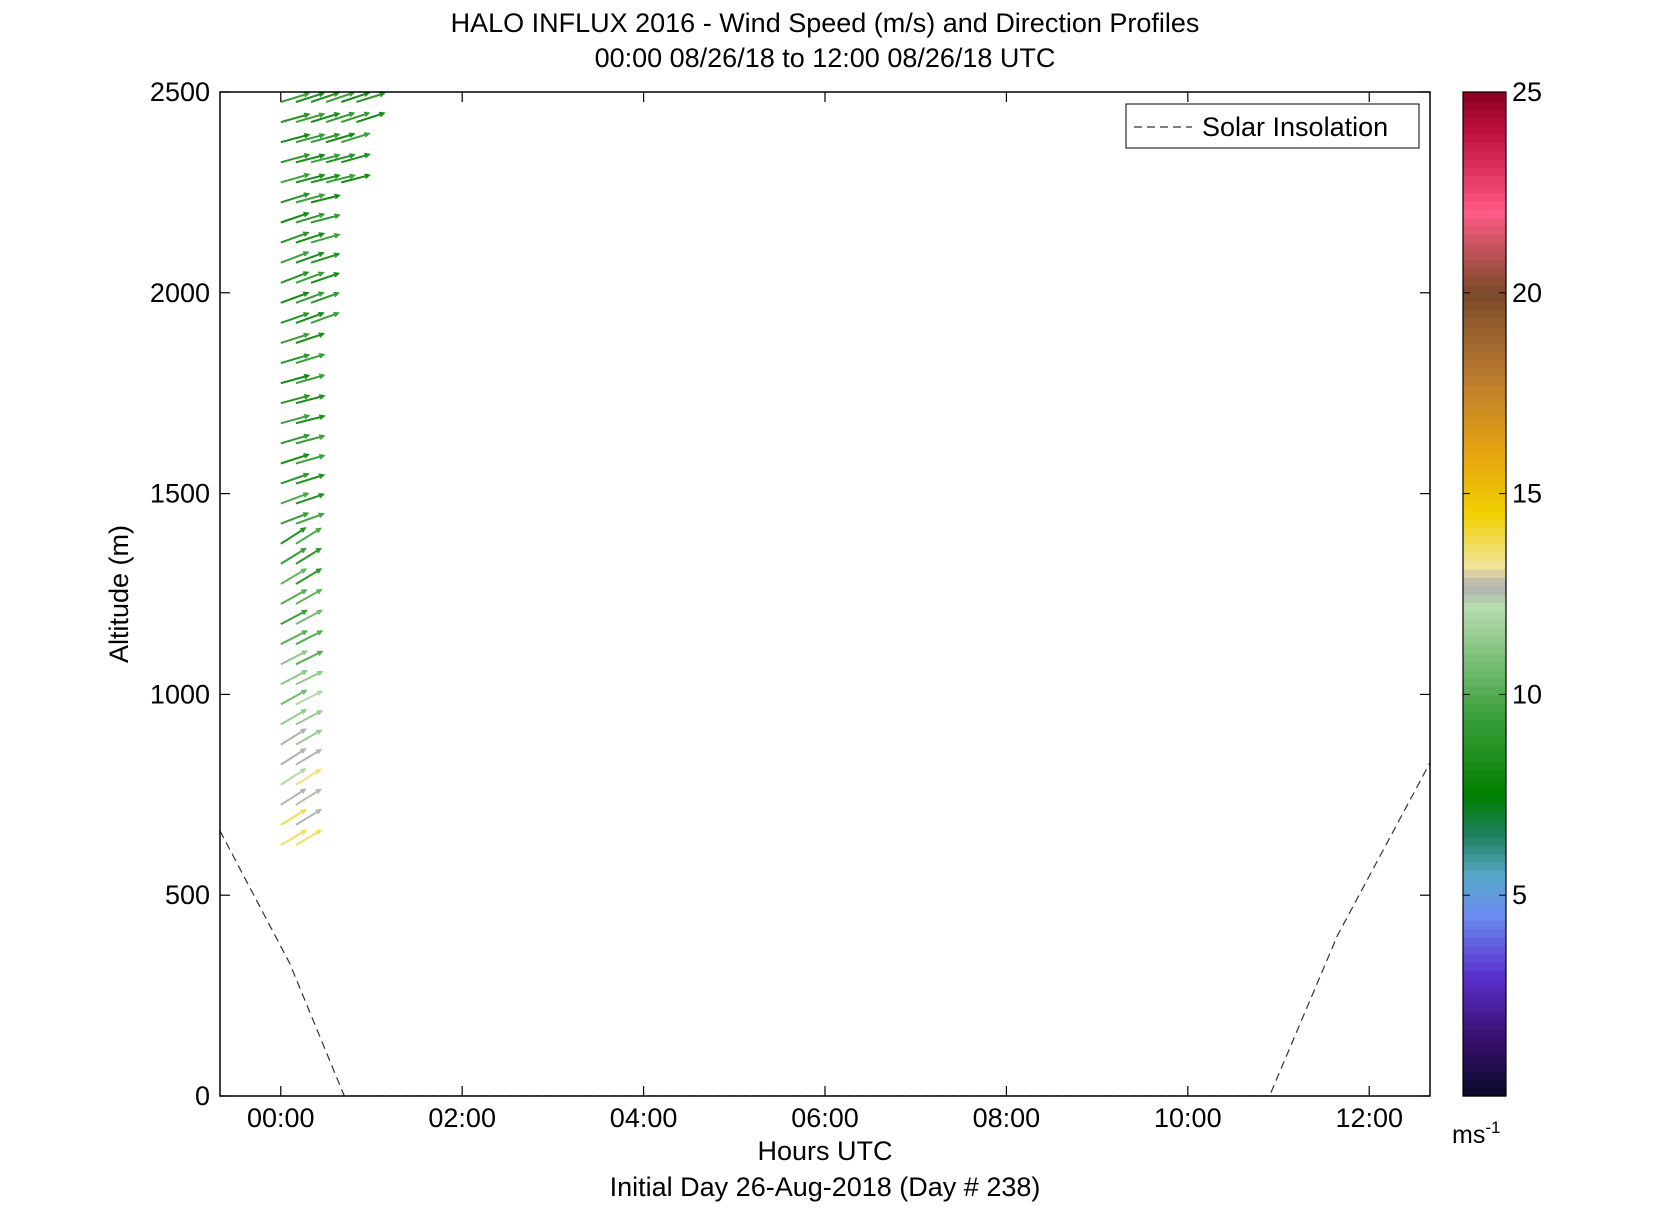 The width and height of the screenshot is (1679, 1216). Describe the element at coordinates (1484, 594) in the screenshot. I see `colorbar-bands` at that location.